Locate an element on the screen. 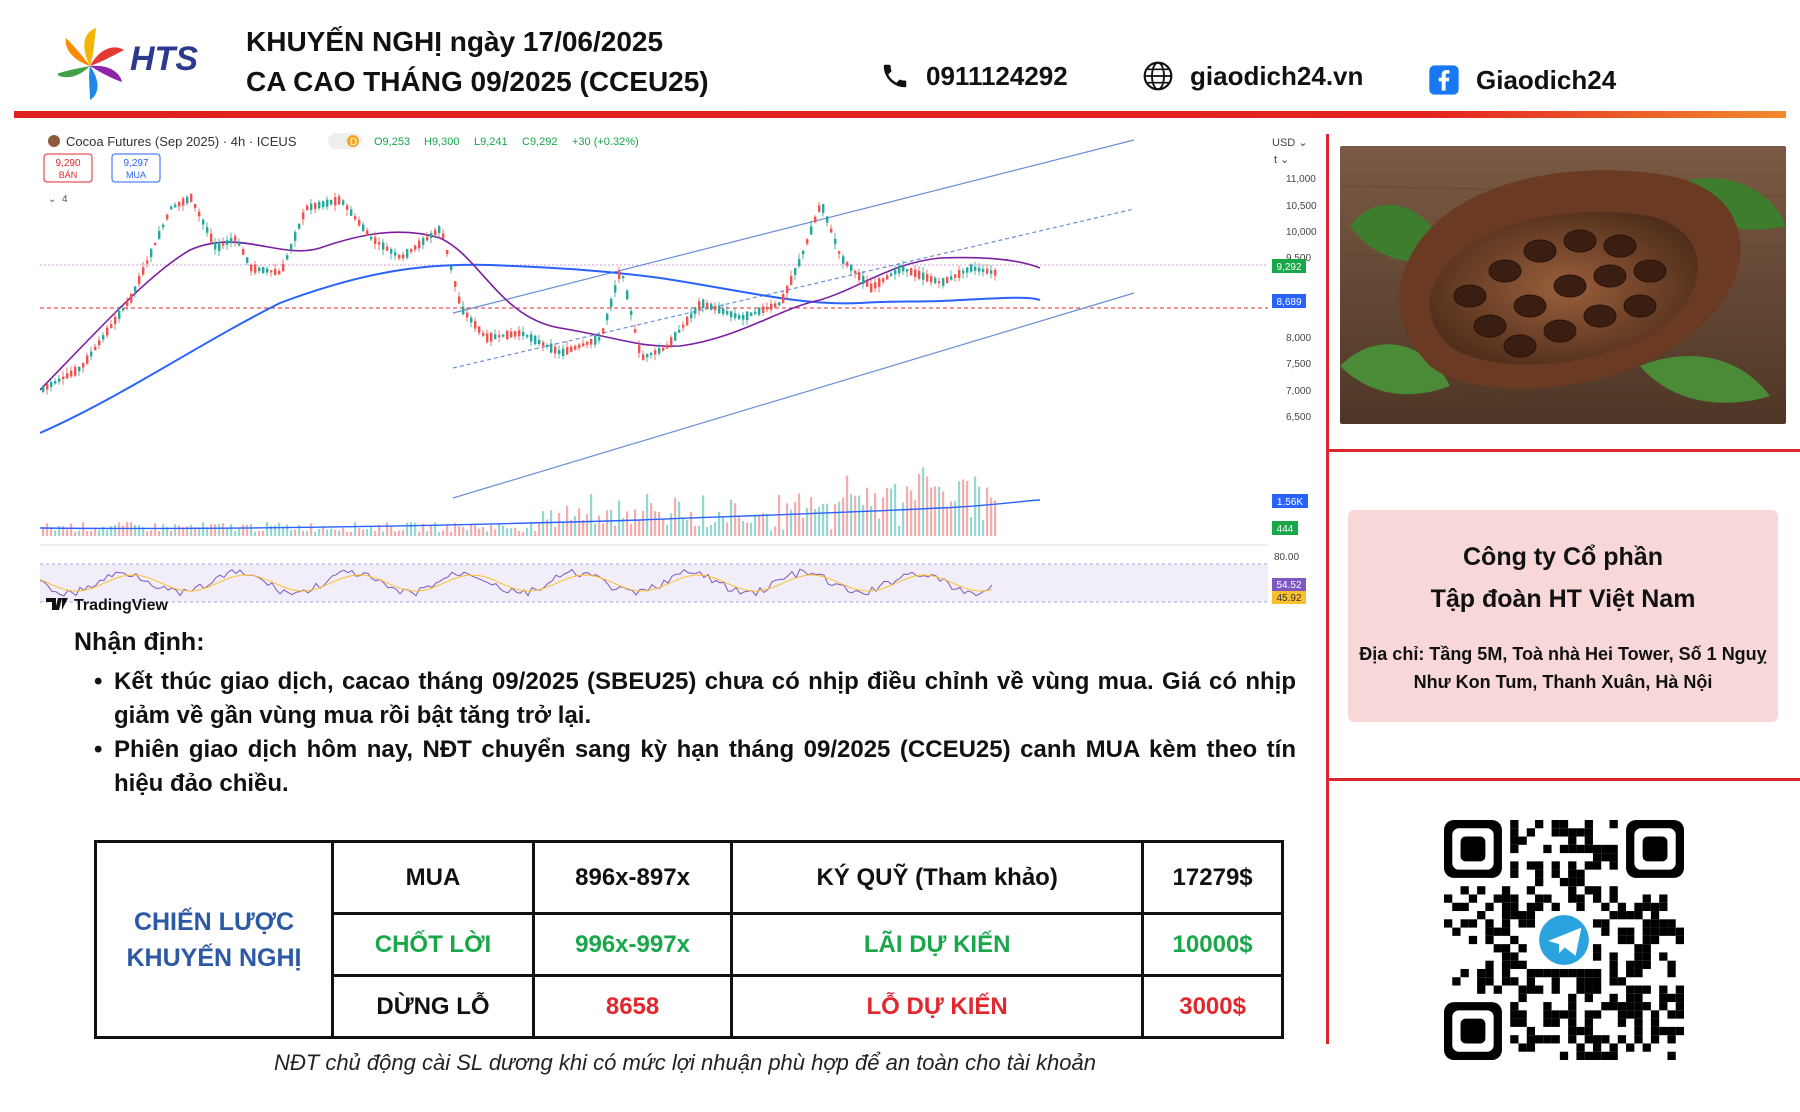 The height and width of the screenshot is (1112, 1800). phone-icon is located at coordinates (895, 76).